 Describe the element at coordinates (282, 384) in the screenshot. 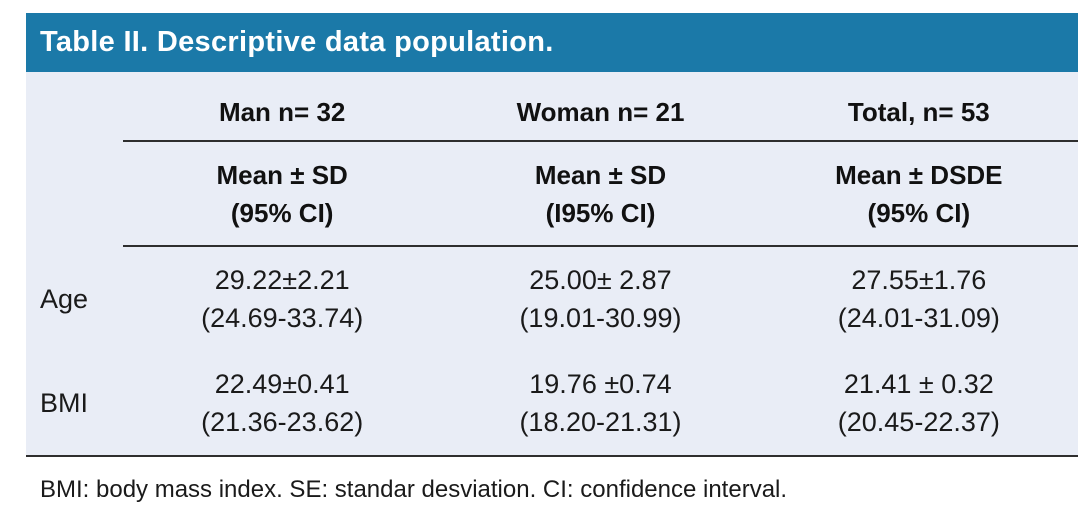

I see `cell-bmi-man-mean: 22.49±0.41` at that location.